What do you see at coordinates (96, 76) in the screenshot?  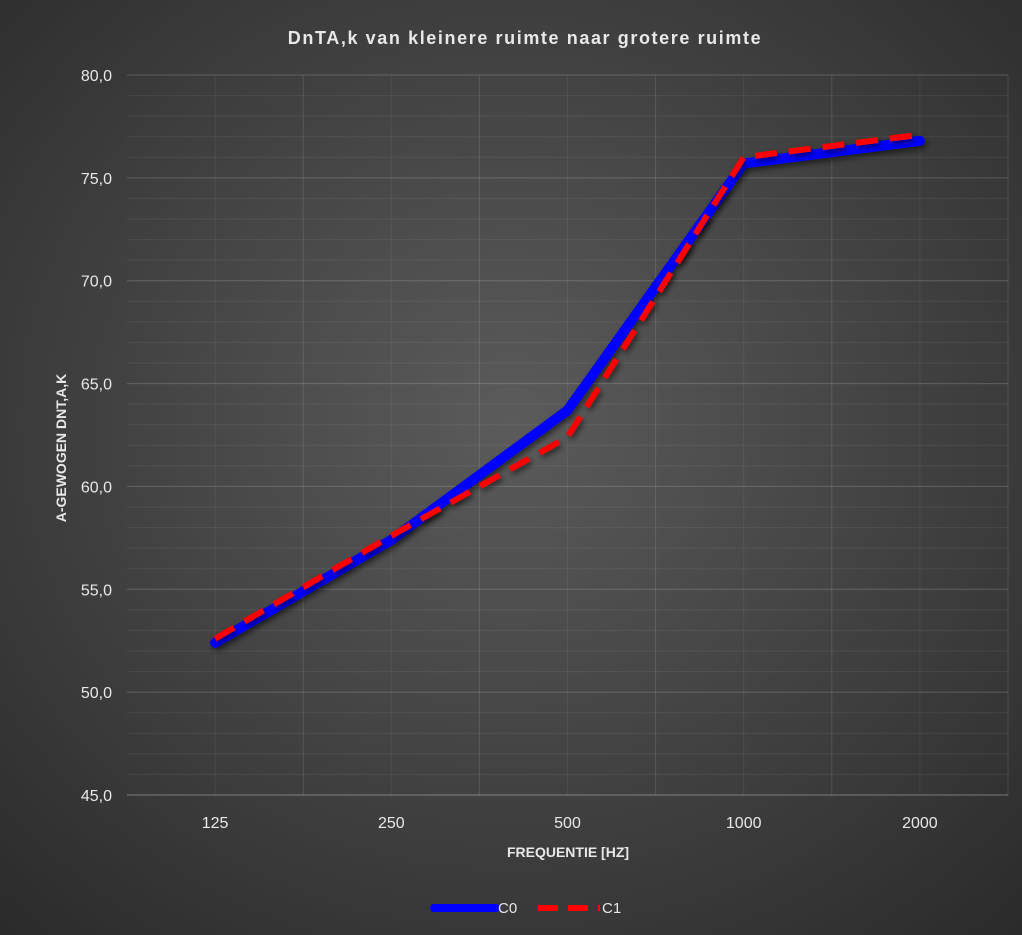 I see `y-tick-label: 80,0` at bounding box center [96, 76].